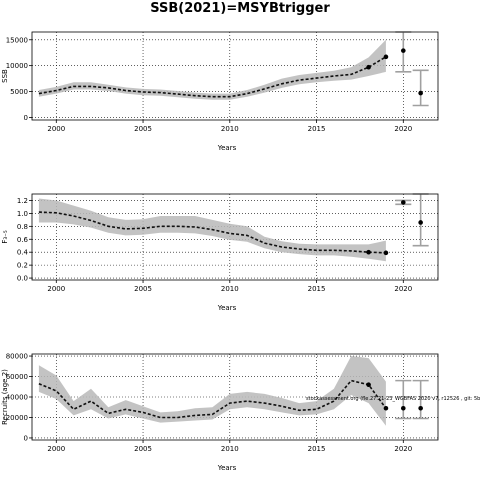 The image size is (480, 480). I want to click on y-tick-label: 10000, so click(17, 66).